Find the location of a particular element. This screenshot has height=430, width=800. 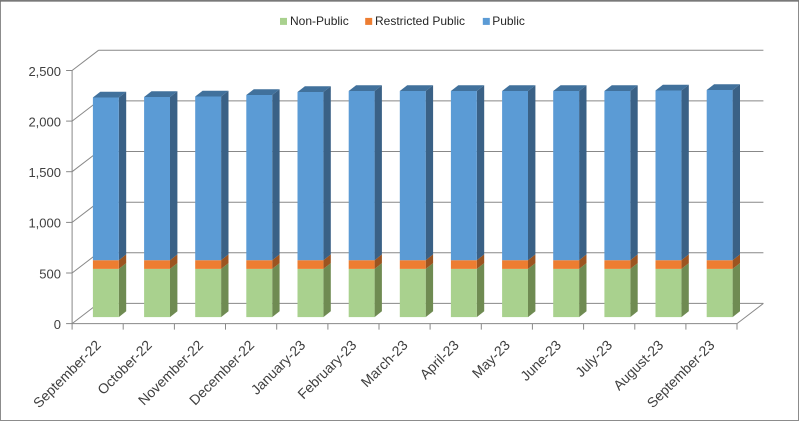

svg-text: Non-Public is located at coordinates (319, 21).